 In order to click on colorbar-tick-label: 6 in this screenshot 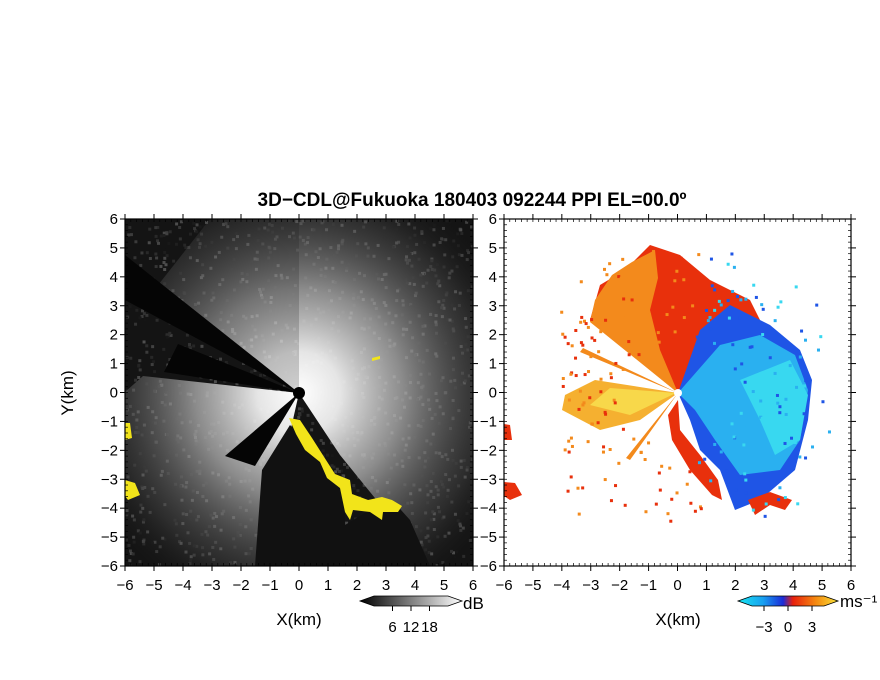, I will do `click(392, 627)`.